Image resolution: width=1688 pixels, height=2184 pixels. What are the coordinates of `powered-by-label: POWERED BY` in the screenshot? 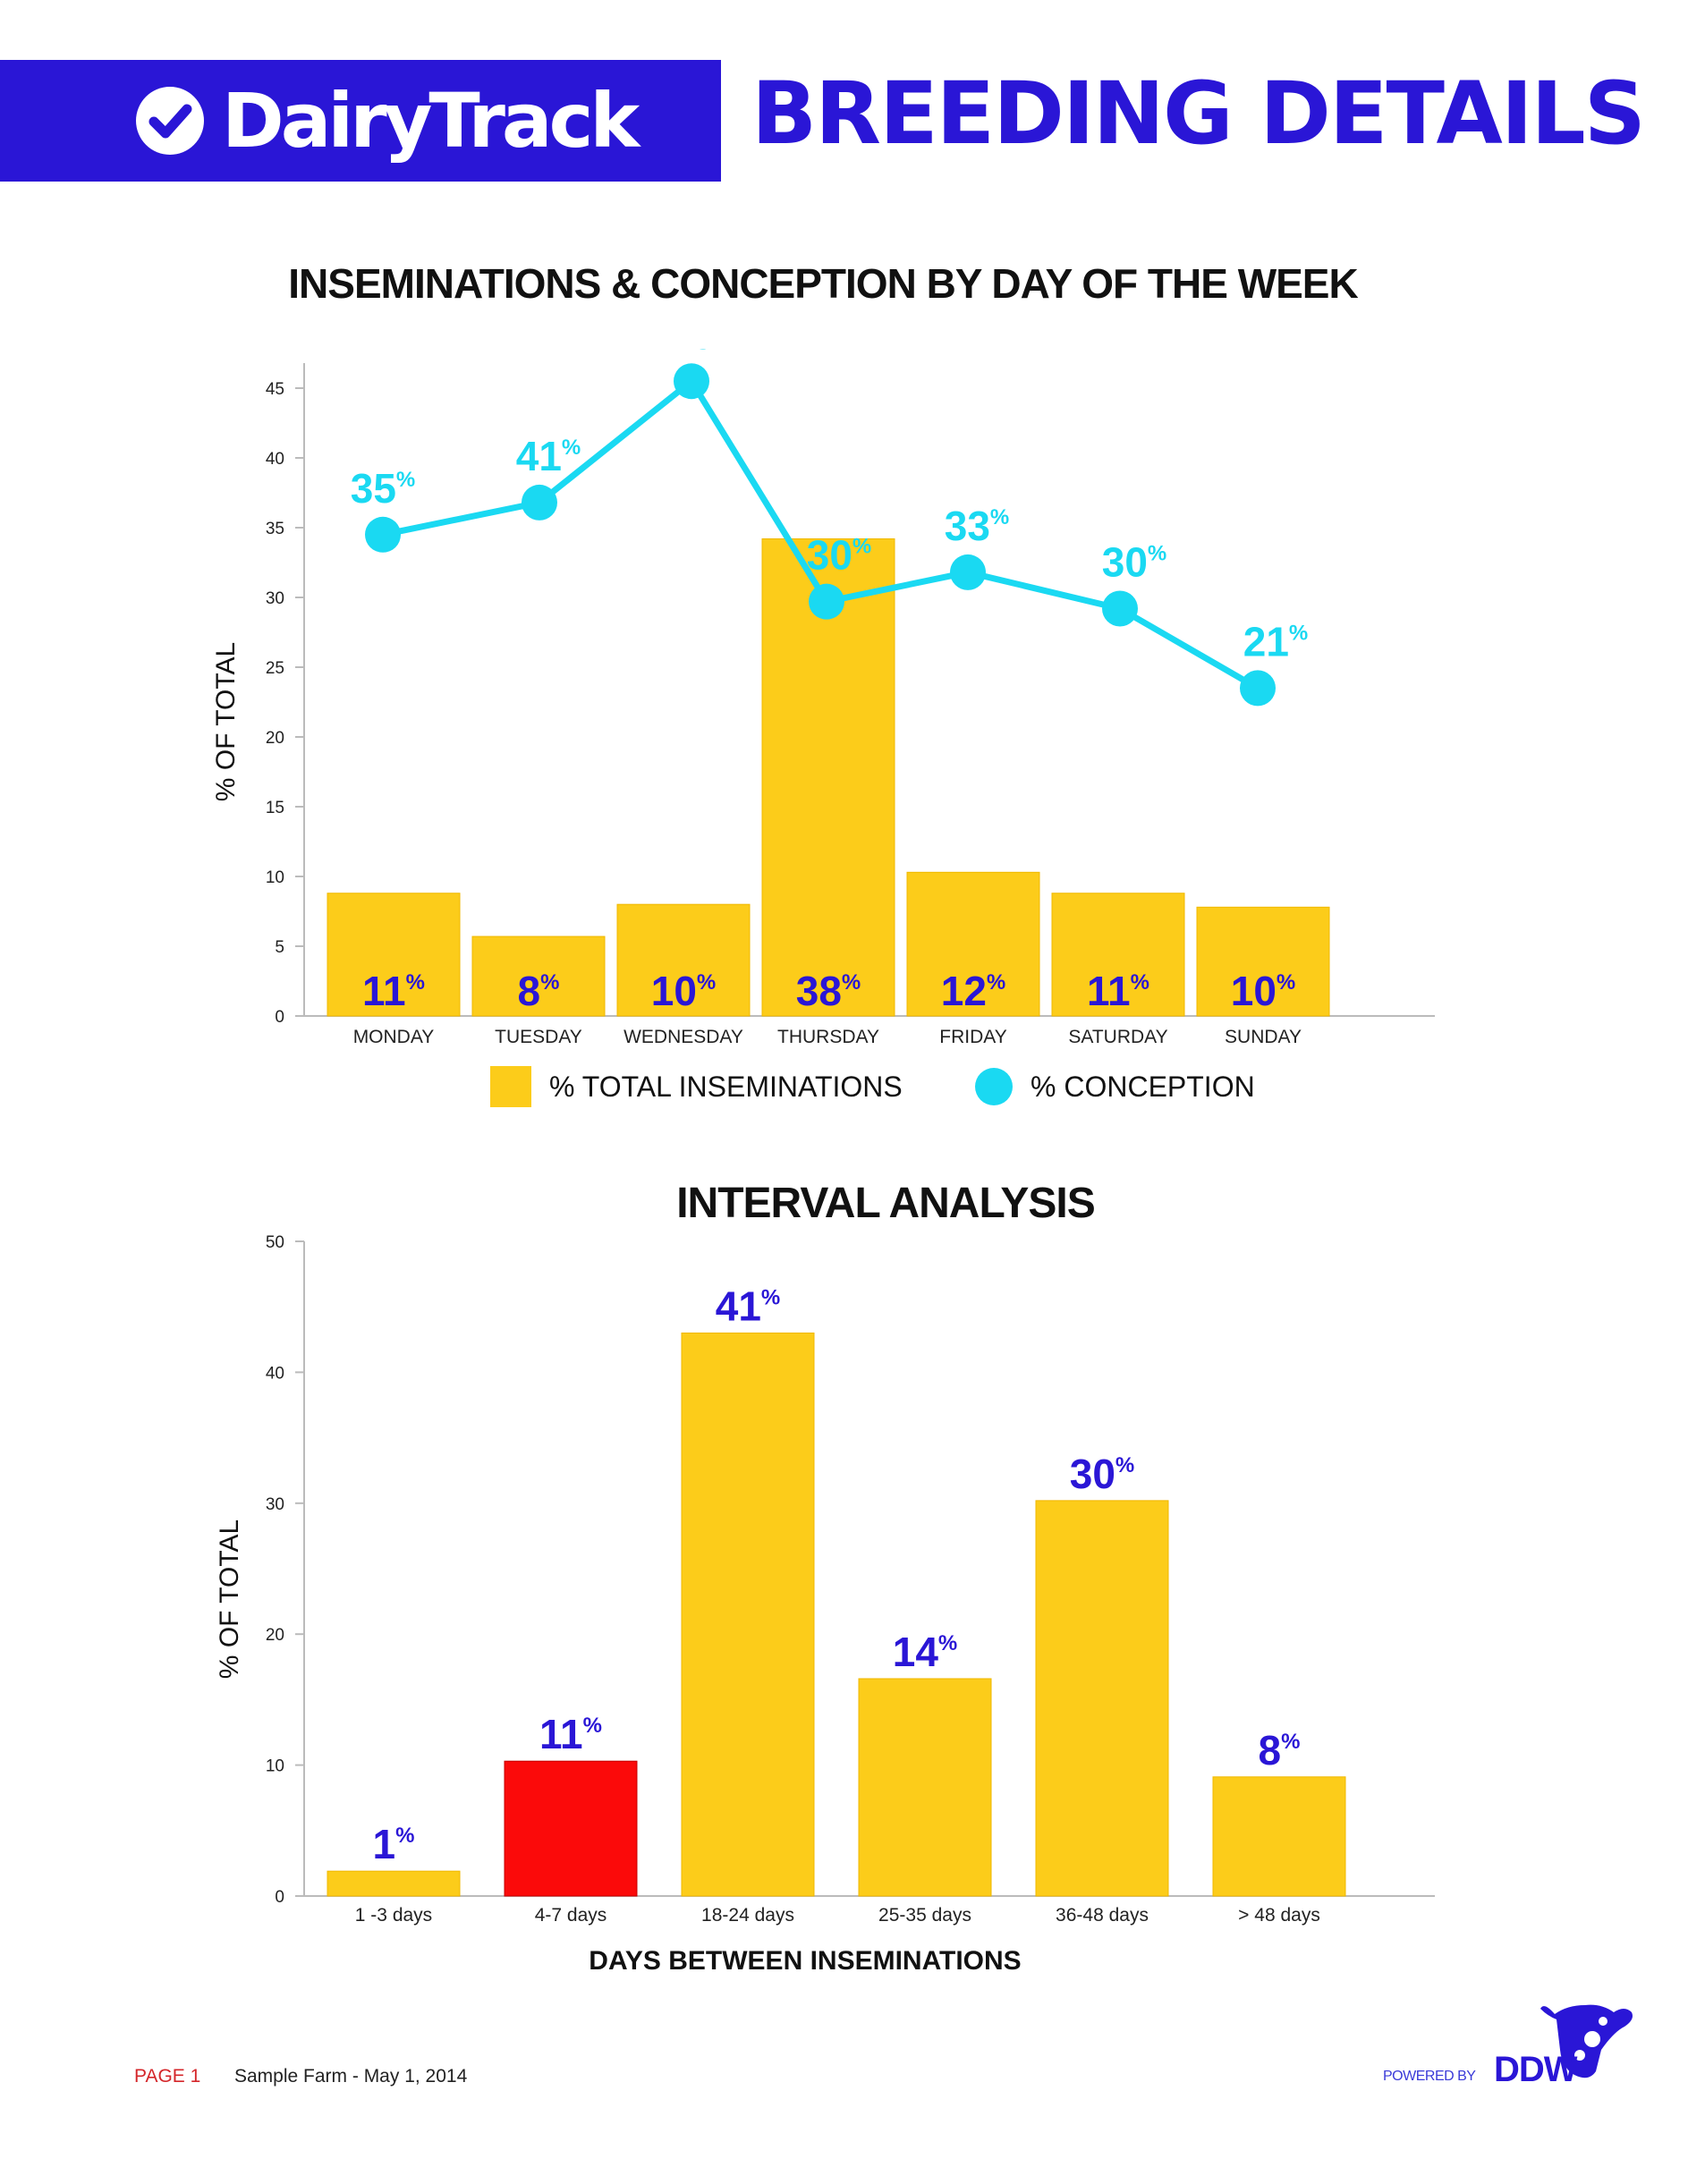 It's located at (1429, 2076).